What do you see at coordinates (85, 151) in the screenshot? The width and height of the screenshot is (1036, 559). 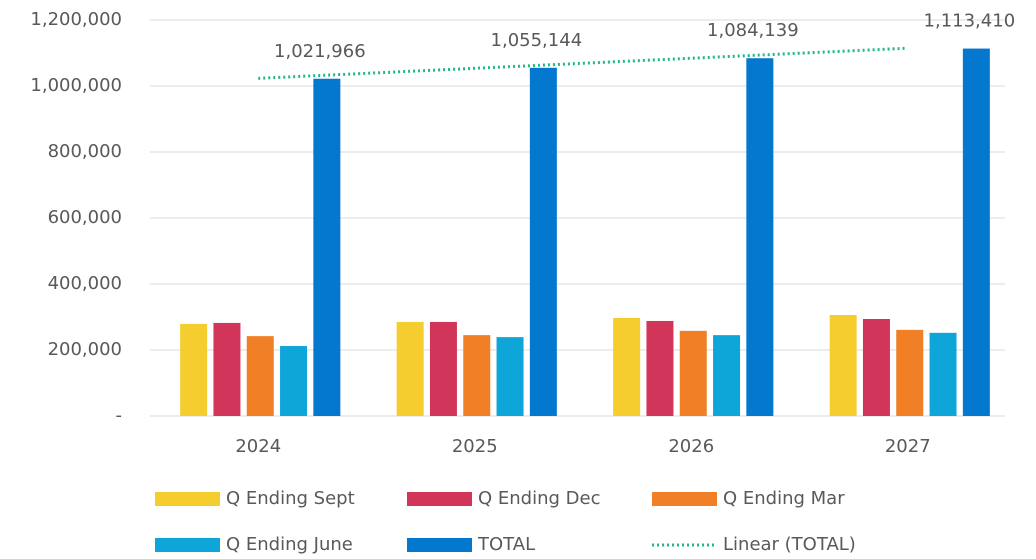 I see `y-tick-label: 800,000` at bounding box center [85, 151].